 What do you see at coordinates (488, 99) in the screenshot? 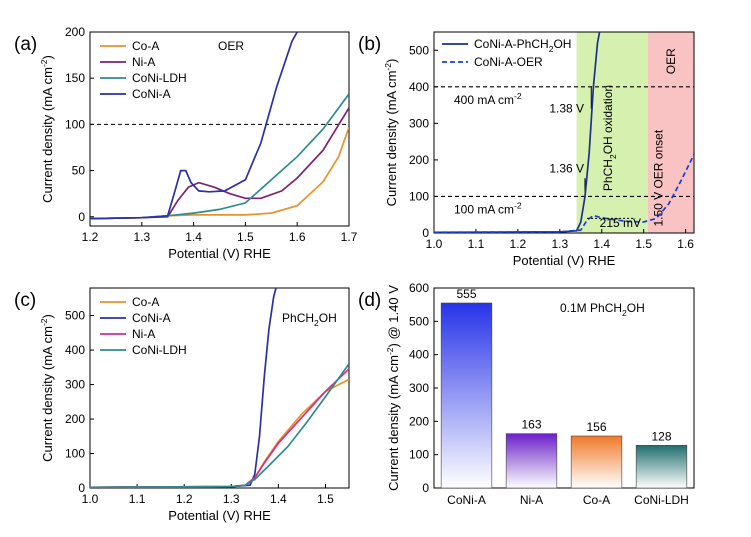
I see `reference-line-label: 400 mA cm-2​` at bounding box center [488, 99].